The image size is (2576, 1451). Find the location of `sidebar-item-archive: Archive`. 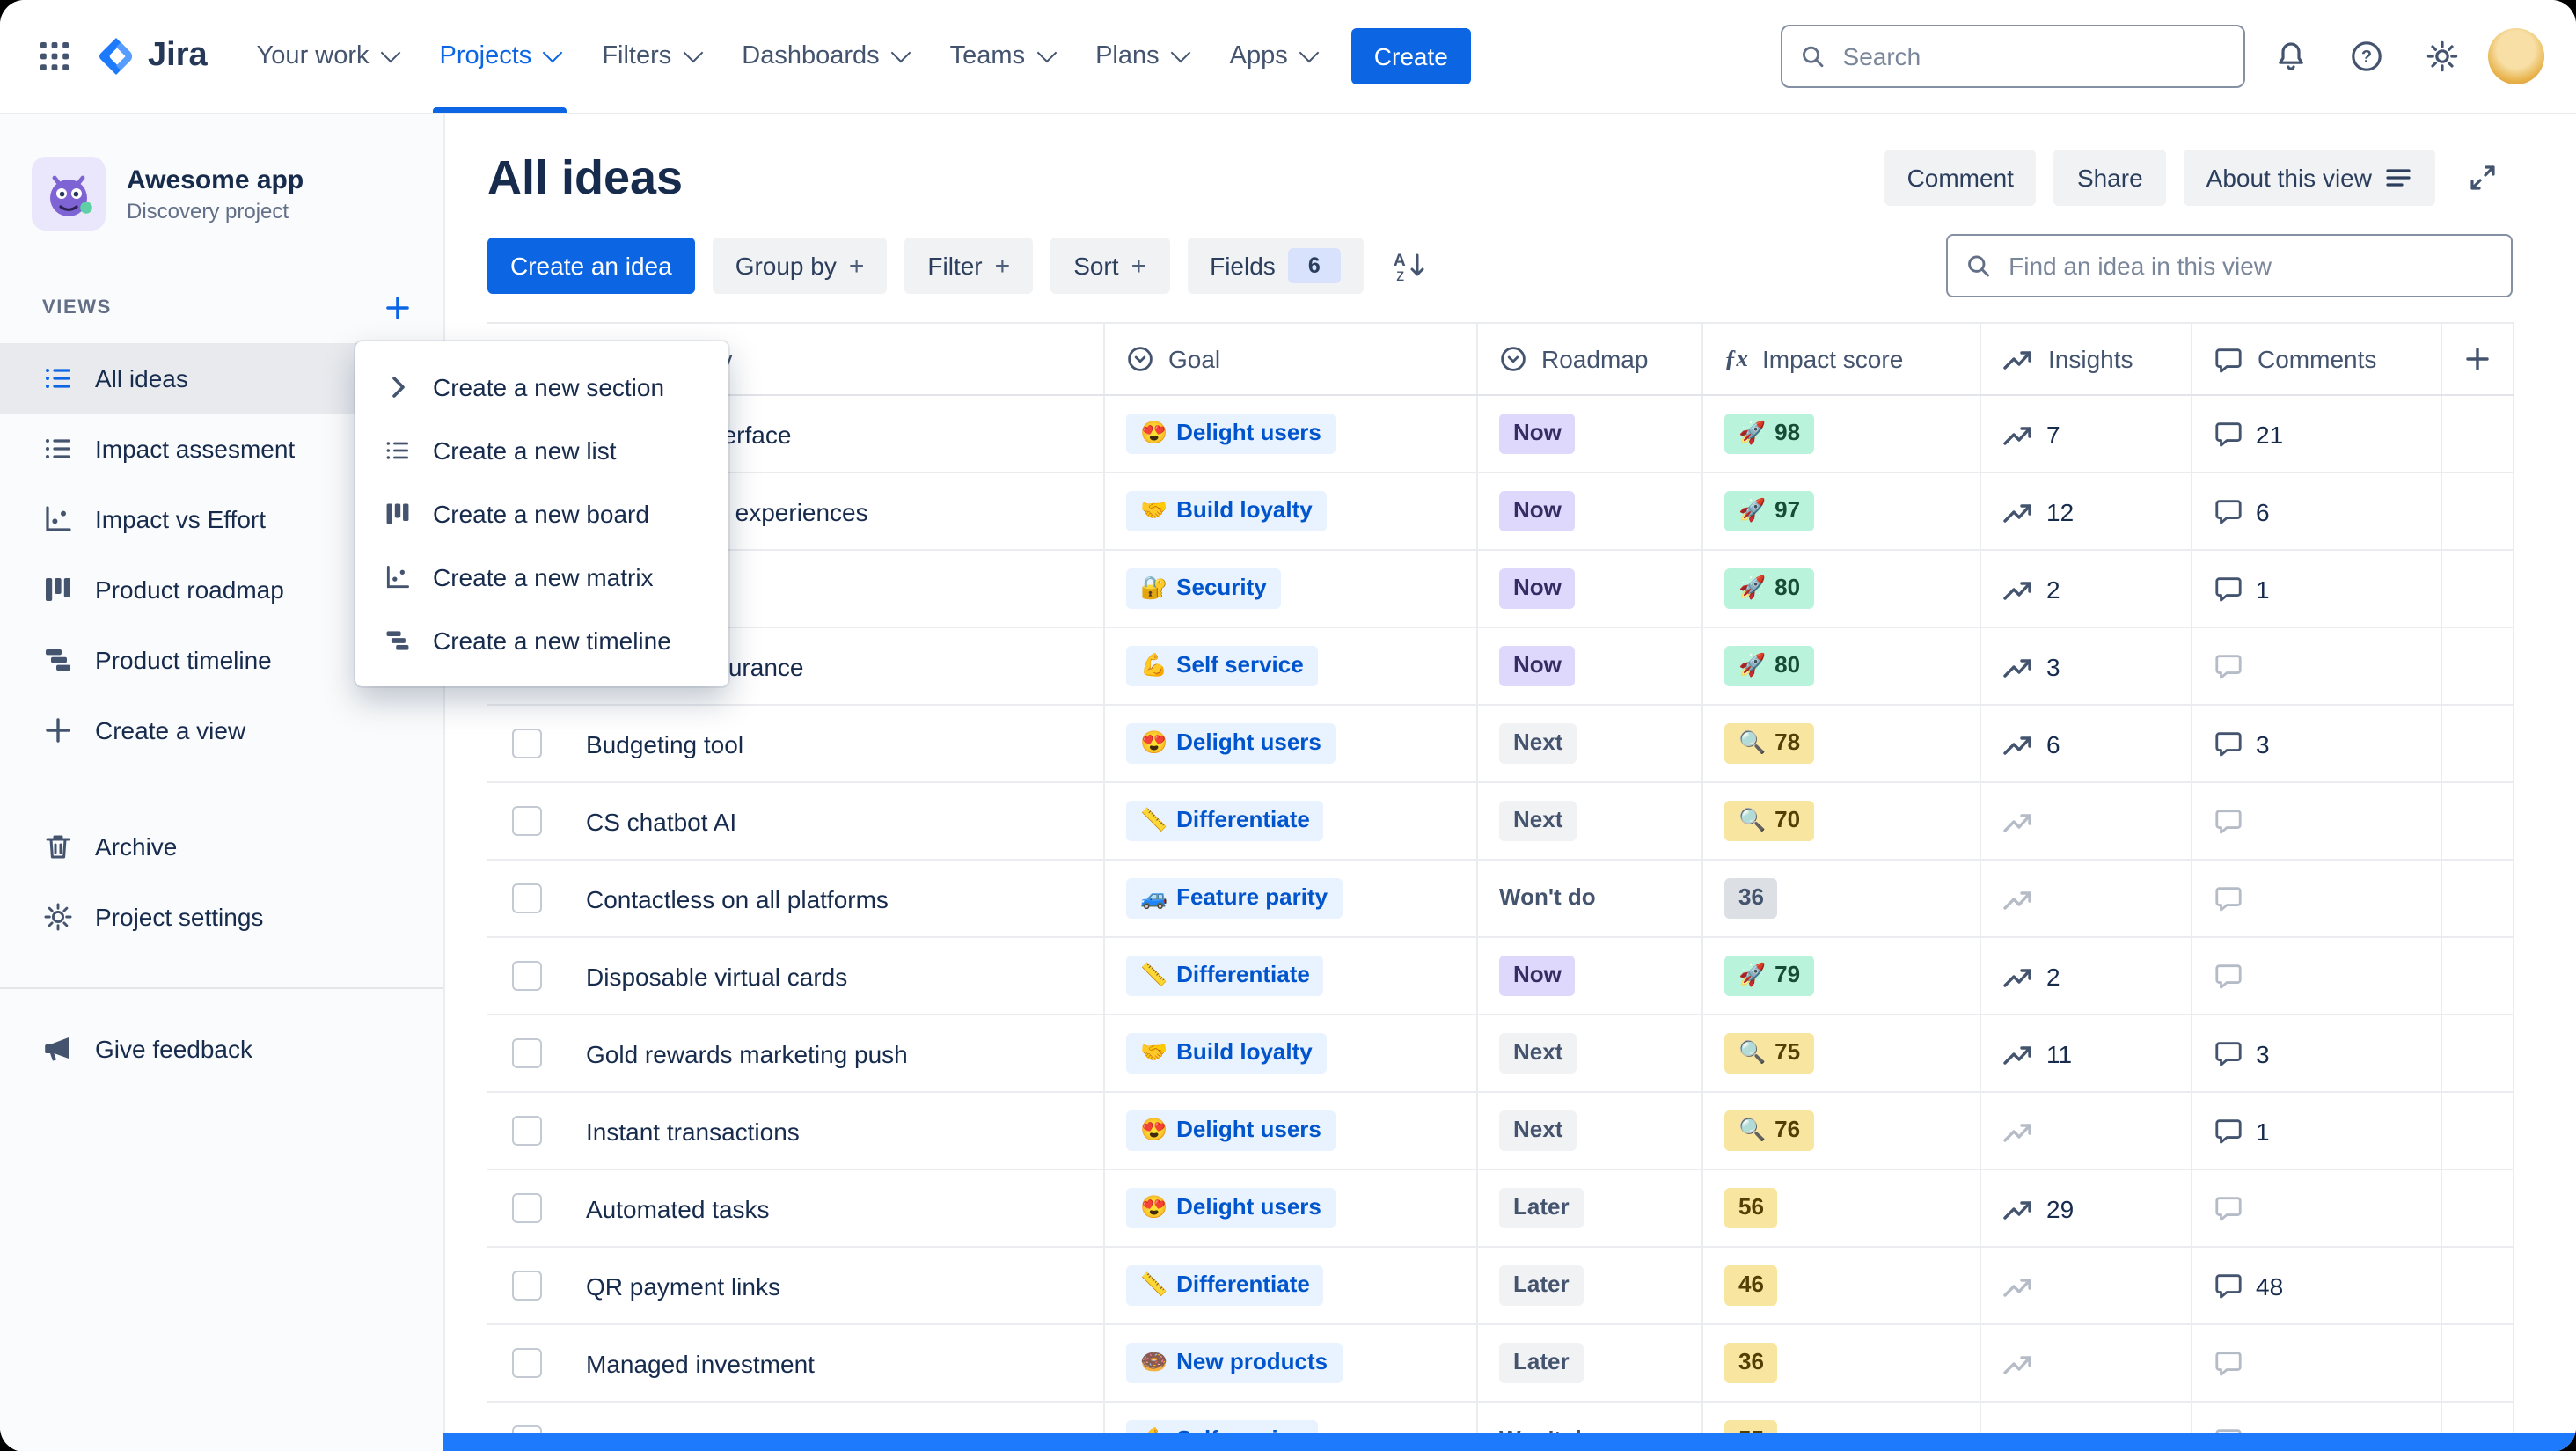

sidebar-item-archive: Archive is located at coordinates (221, 846).